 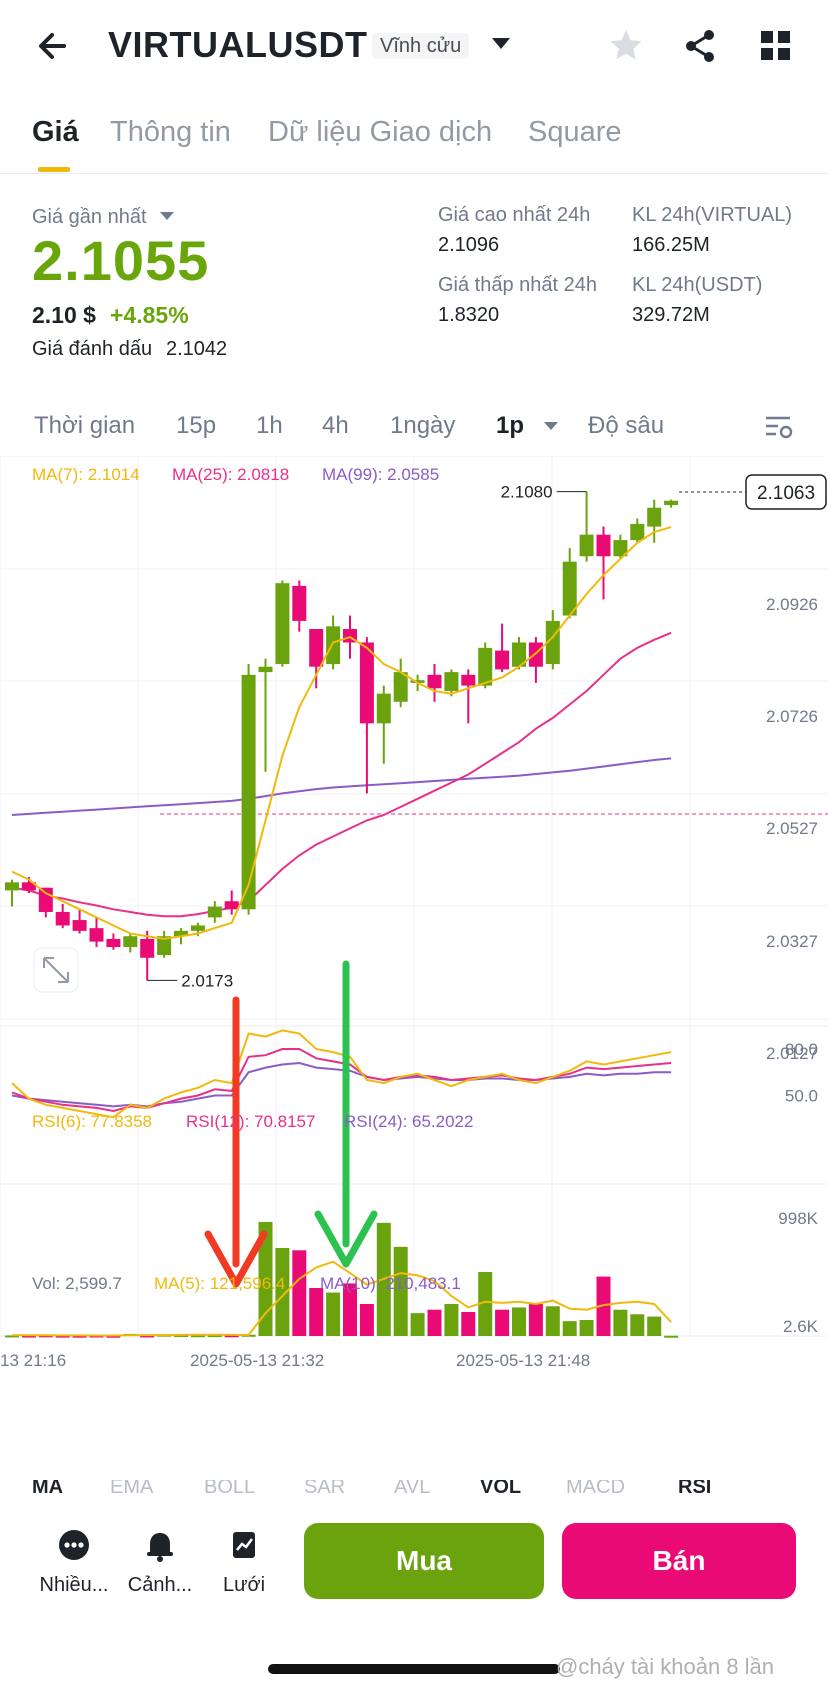 What do you see at coordinates (801, 1326) in the screenshot?
I see `vol-tick-min: 2.6K` at bounding box center [801, 1326].